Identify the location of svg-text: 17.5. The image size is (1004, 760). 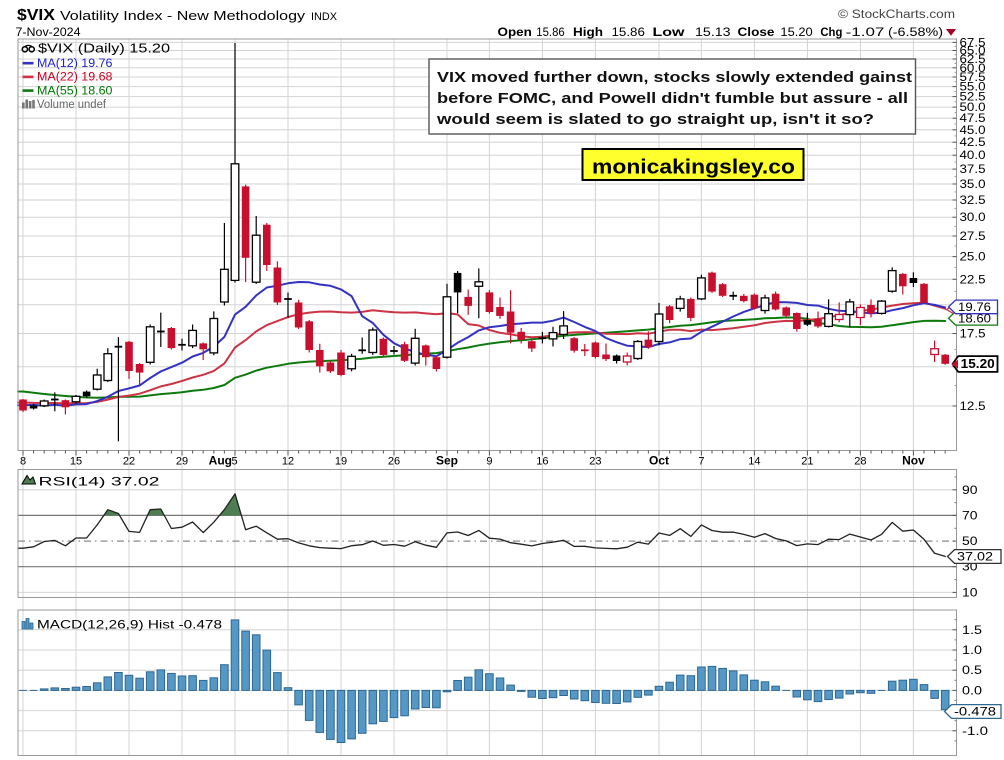
(973, 335).